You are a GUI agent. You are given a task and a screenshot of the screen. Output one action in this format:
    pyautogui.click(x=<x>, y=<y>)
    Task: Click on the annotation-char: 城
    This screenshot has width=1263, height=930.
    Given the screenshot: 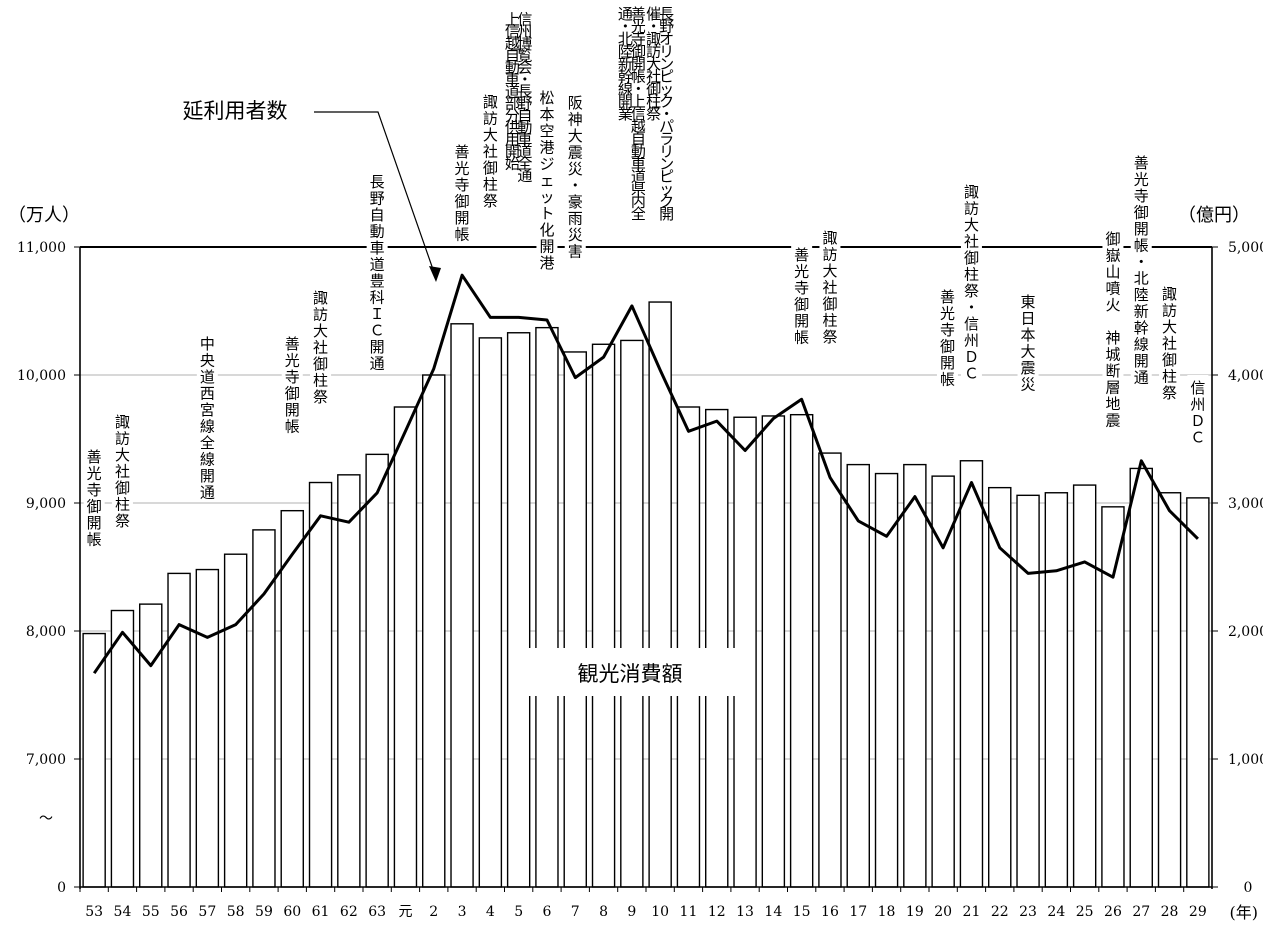 What is the action you would take?
    pyautogui.click(x=1112, y=355)
    